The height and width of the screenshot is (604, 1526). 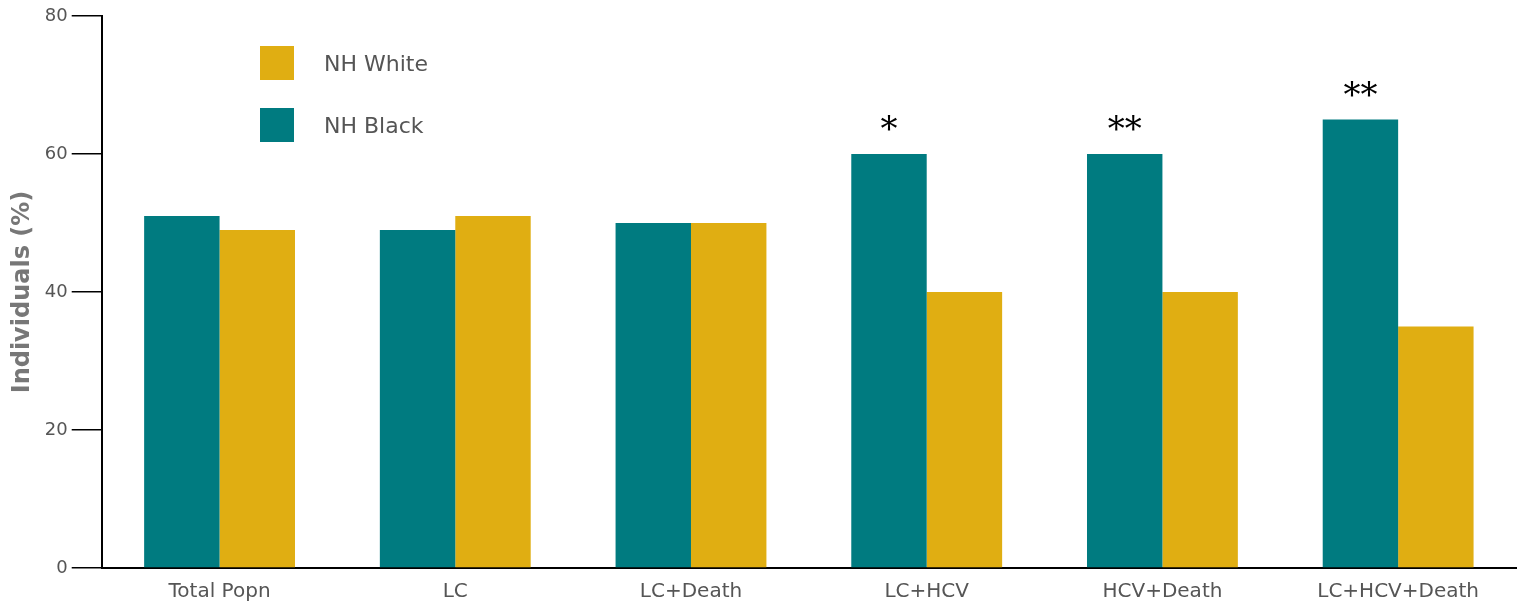 What do you see at coordinates (1398, 590) in the screenshot?
I see `x-tick-label: LC+HCV+Death` at bounding box center [1398, 590].